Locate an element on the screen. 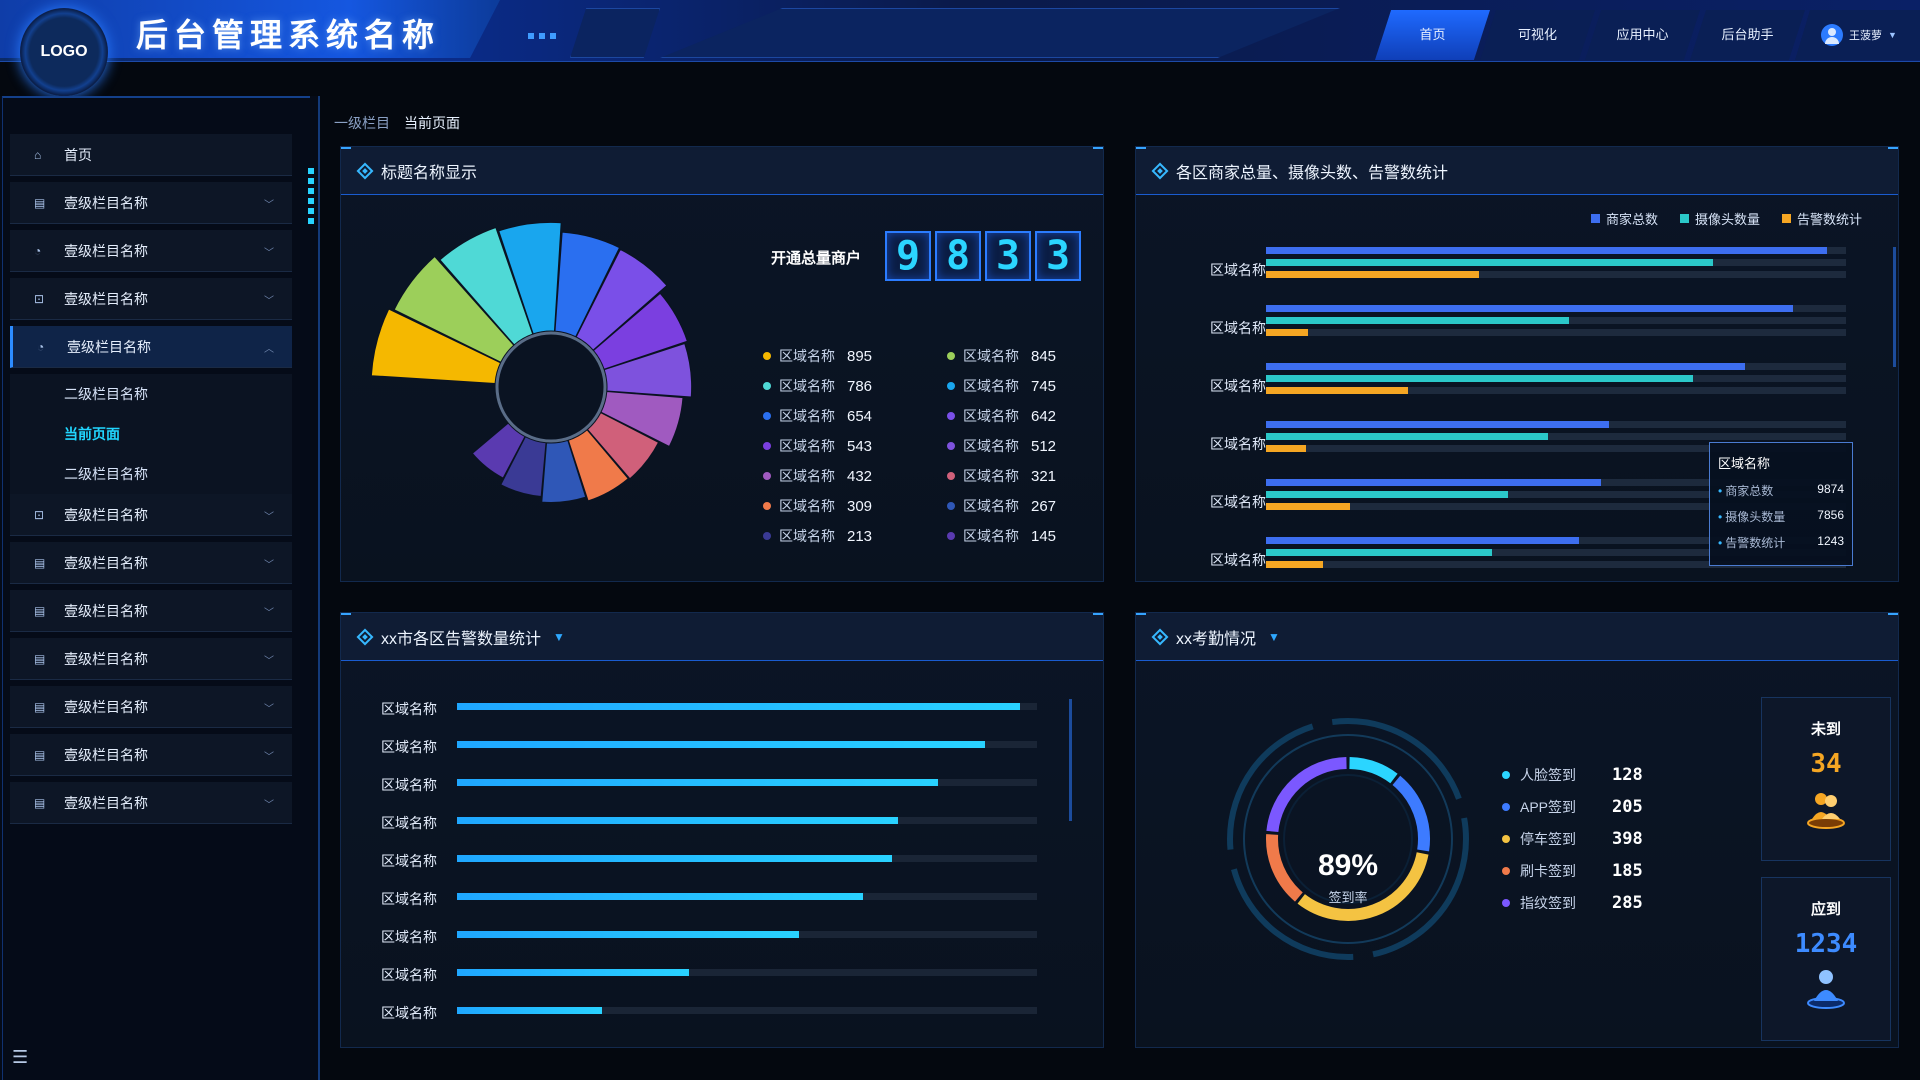  sidebar-item: ⌂ 首页 is located at coordinates (151, 155).